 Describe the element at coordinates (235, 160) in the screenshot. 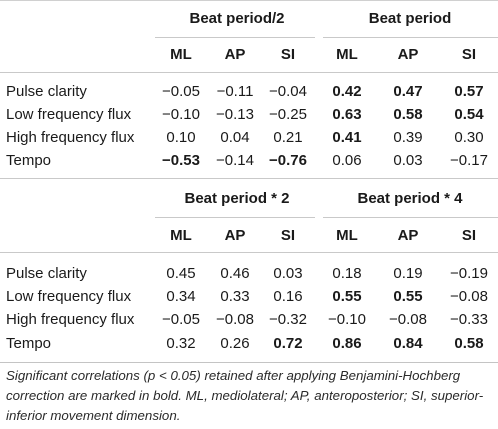

I see `table-cell: −0.14` at that location.